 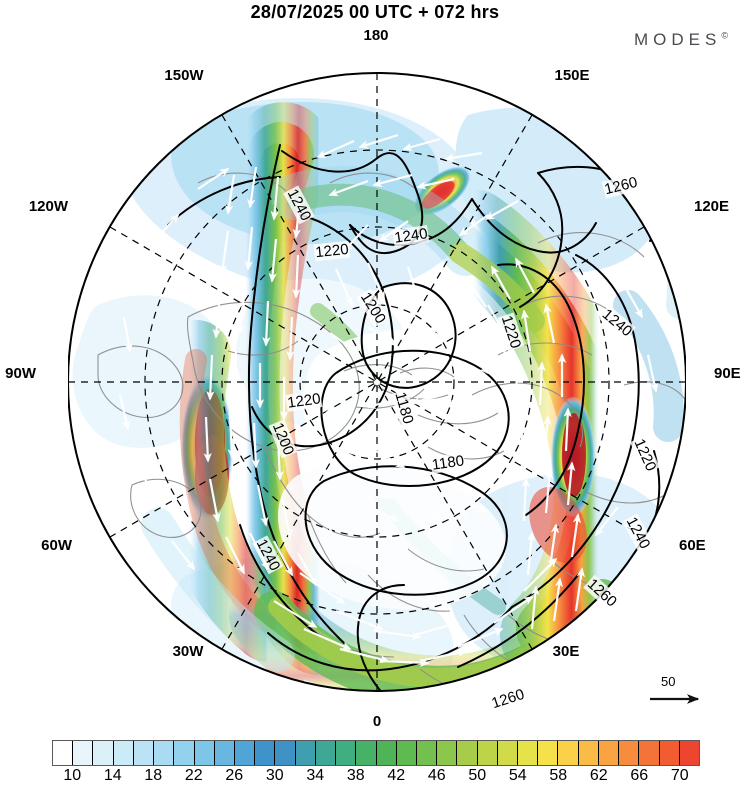 I want to click on colorbar-tick: 30, so click(x=274, y=775).